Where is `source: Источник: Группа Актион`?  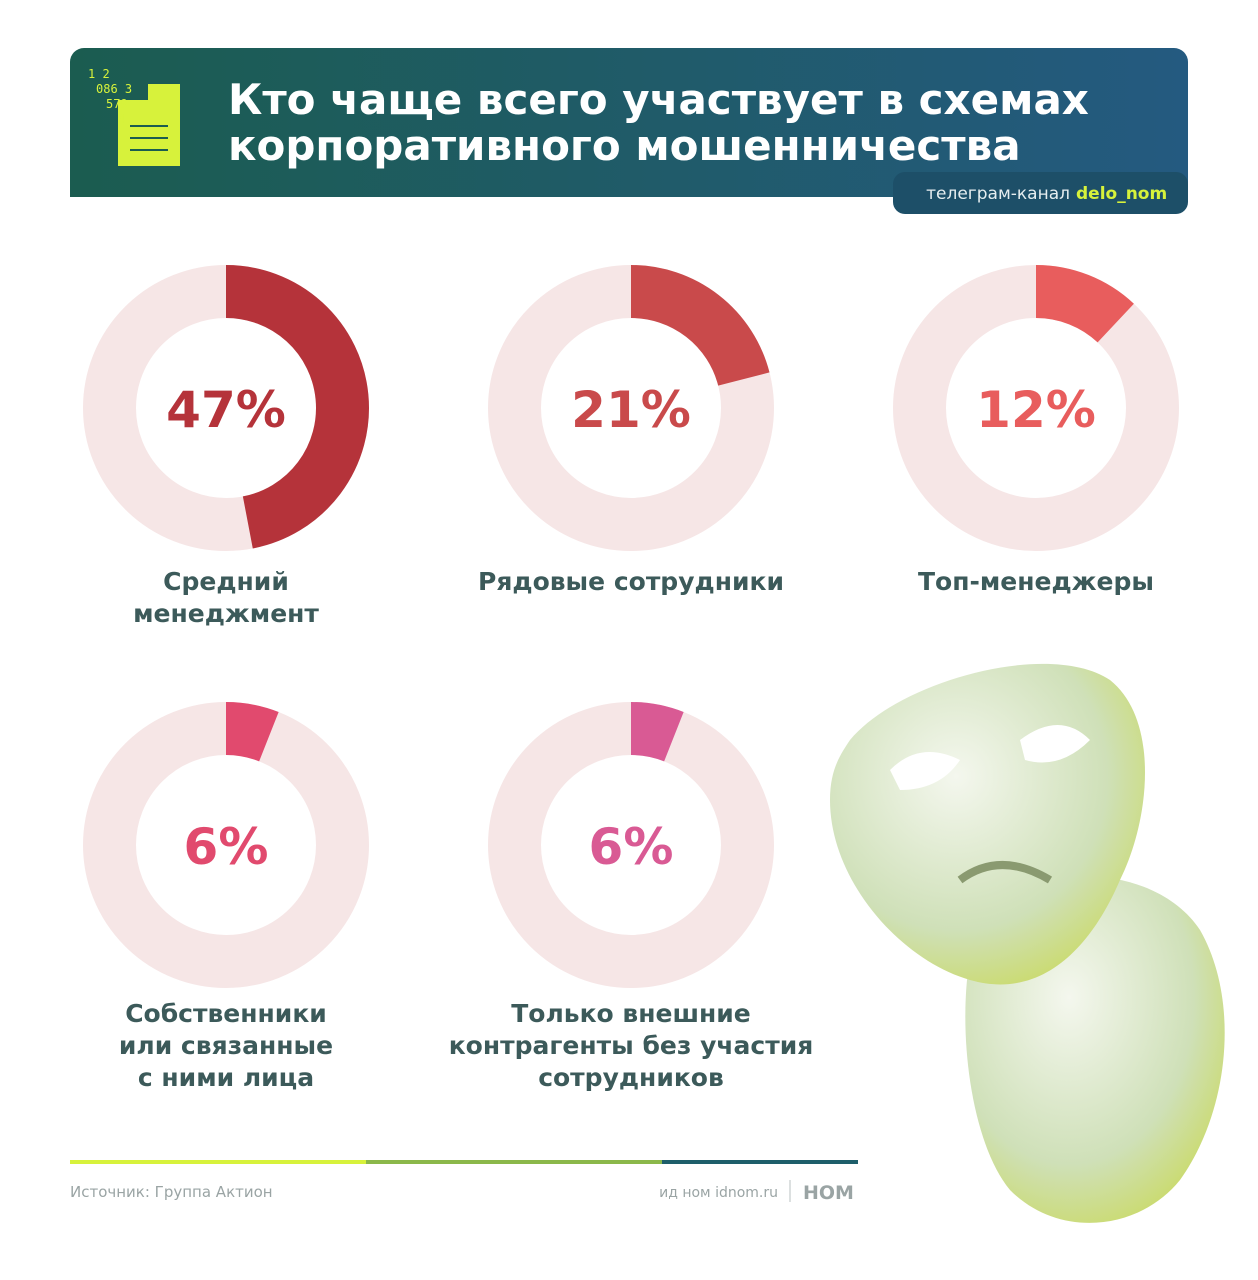
source: Источник: Группа Актион is located at coordinates (171, 1192).